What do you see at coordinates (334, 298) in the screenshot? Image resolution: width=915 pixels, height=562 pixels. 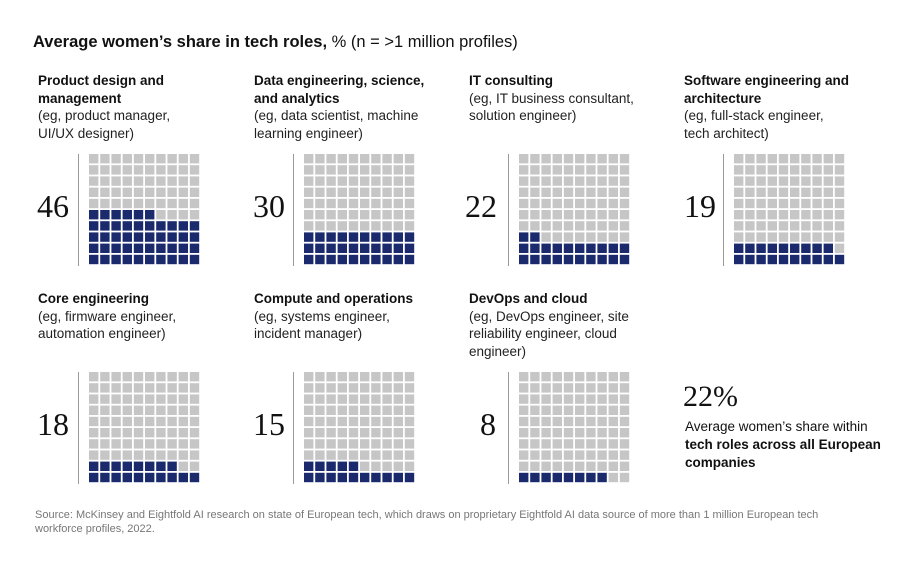 I see `category-title: Compute and operations` at bounding box center [334, 298].